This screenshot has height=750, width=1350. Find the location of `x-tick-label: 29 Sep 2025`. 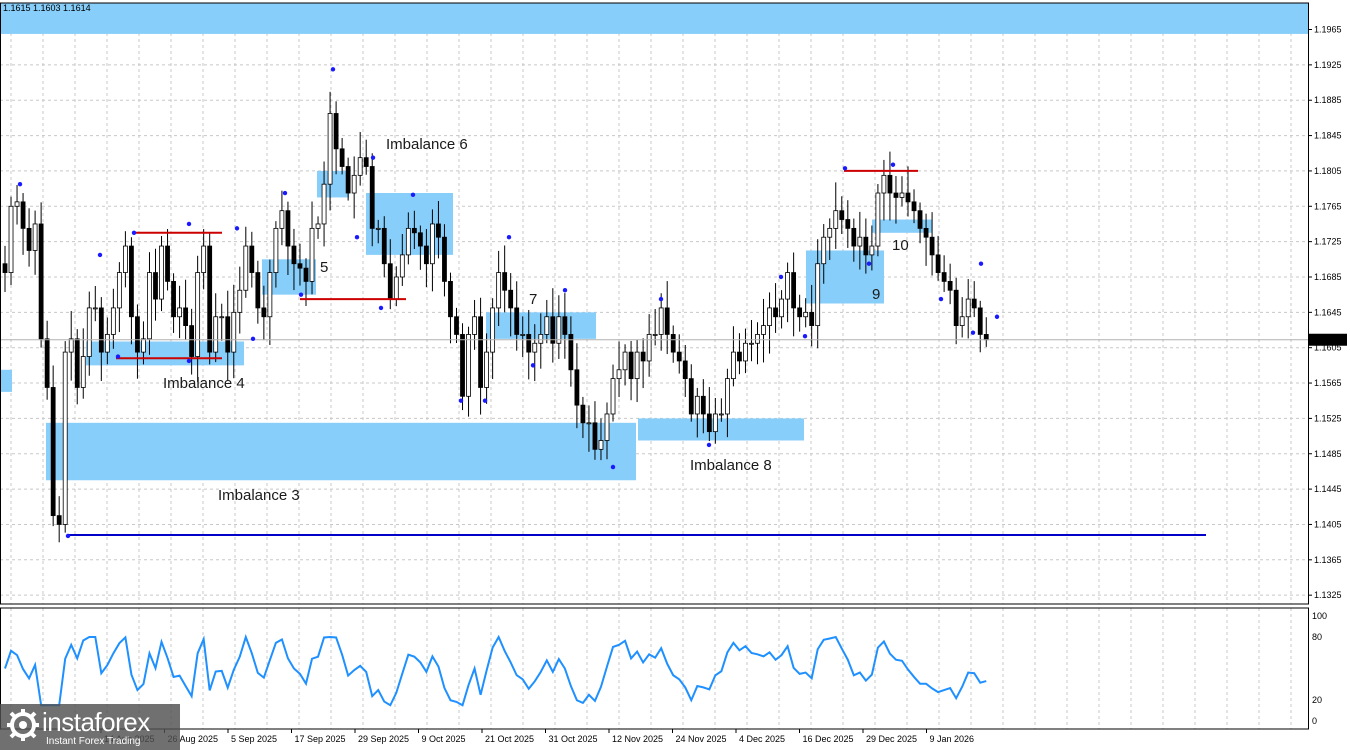

x-tick-label: 29 Sep 2025 is located at coordinates (383, 739).